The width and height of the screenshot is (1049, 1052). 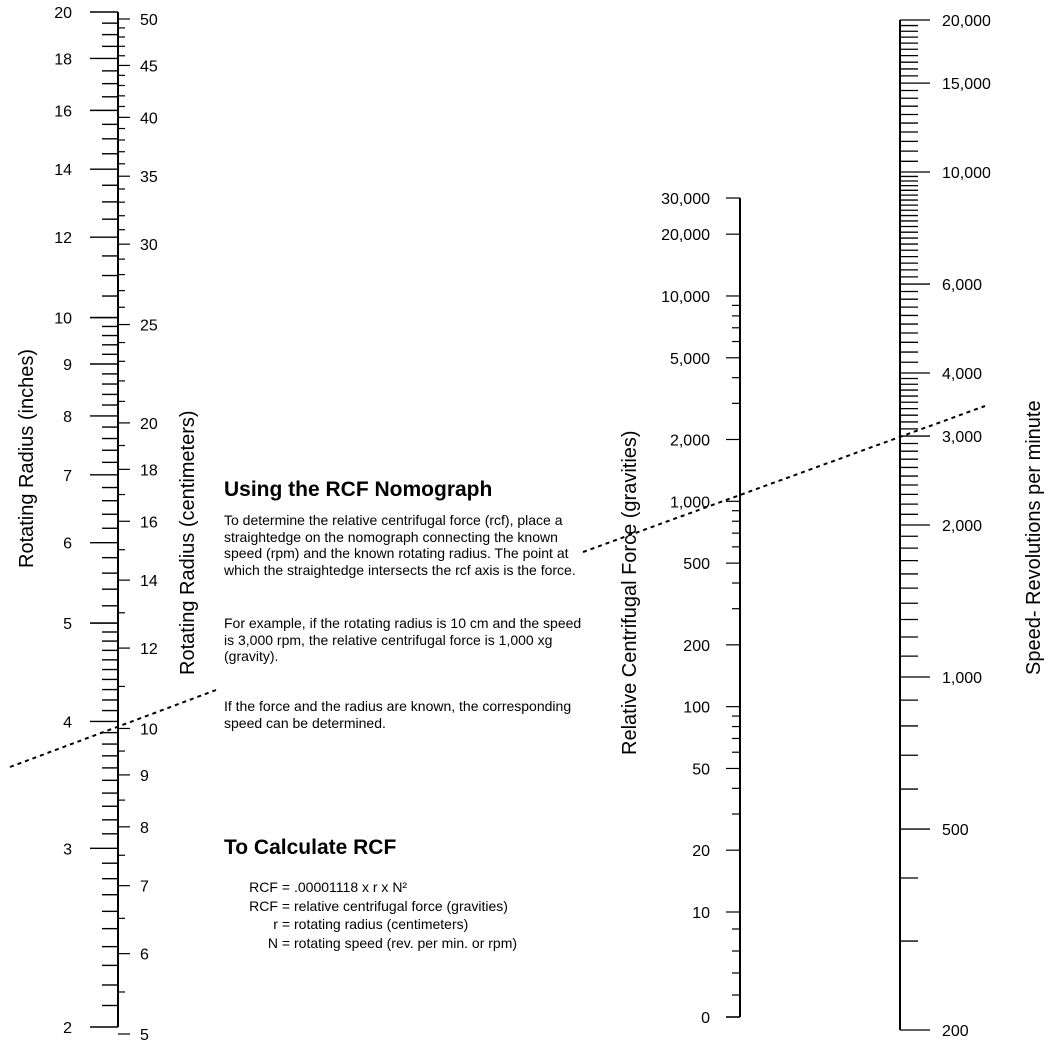 What do you see at coordinates (351, 887) in the screenshot?
I see `formula-definition: .00001118 x r x N²` at bounding box center [351, 887].